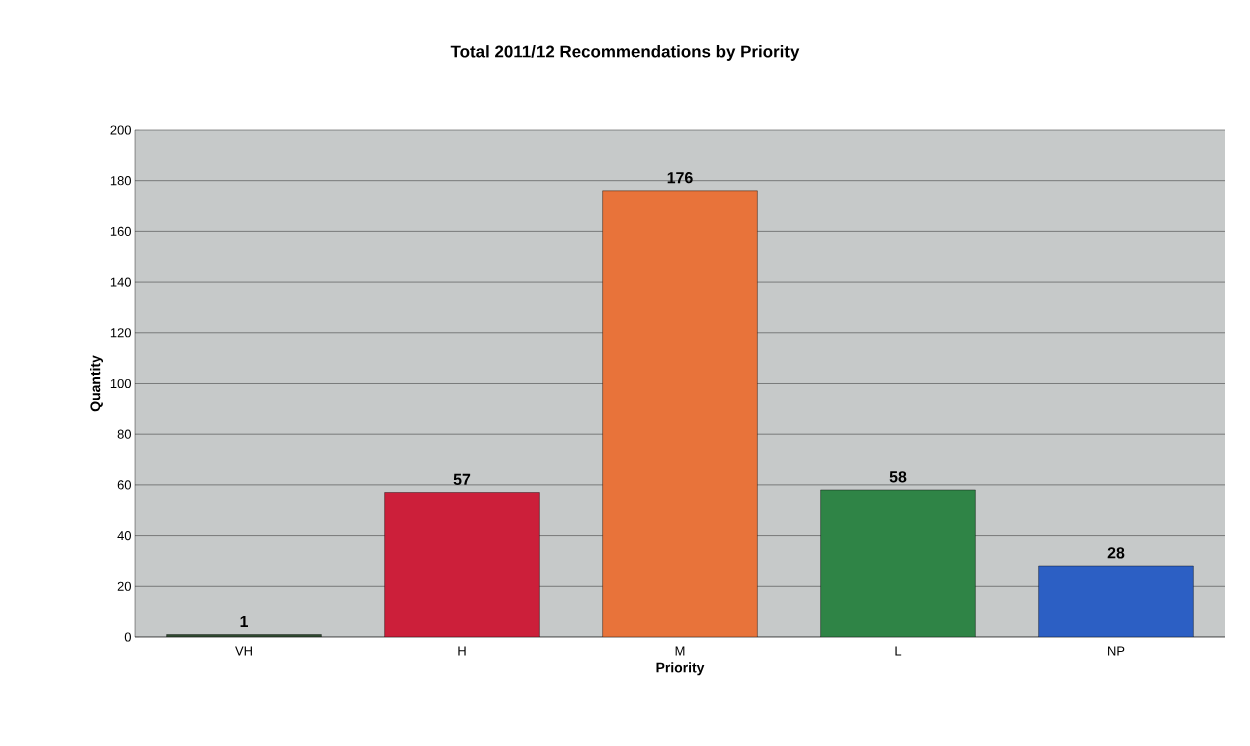  What do you see at coordinates (124, 536) in the screenshot?
I see `y-tick-label: 40` at bounding box center [124, 536].